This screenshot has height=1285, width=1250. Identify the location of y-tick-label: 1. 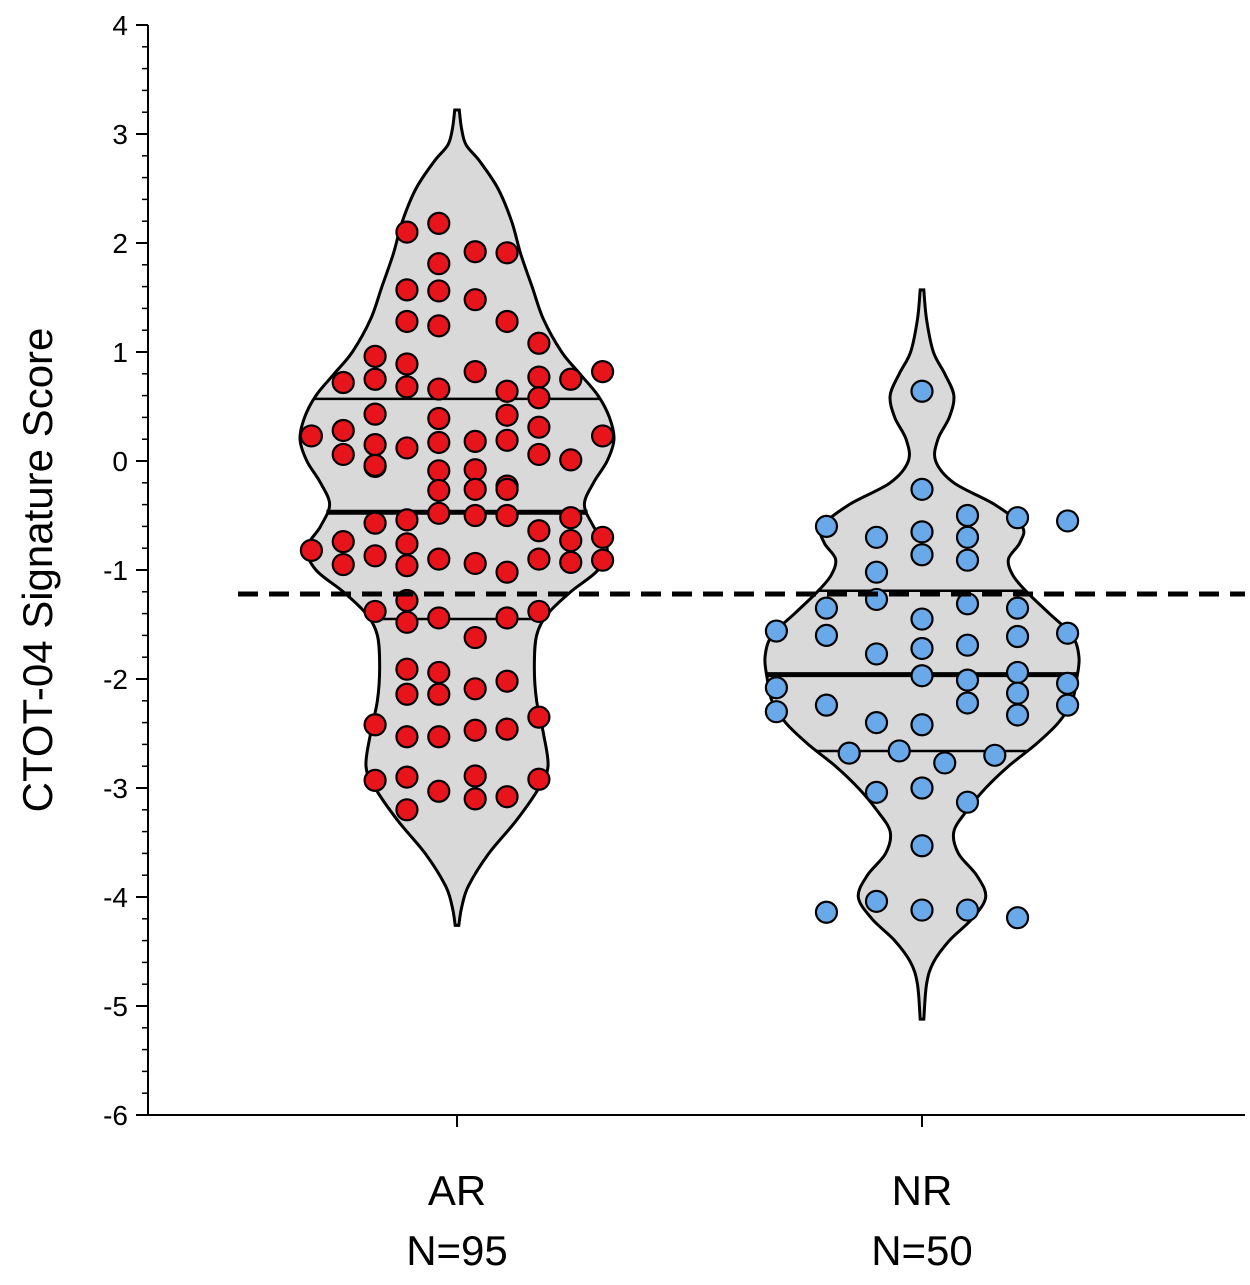
(120, 352).